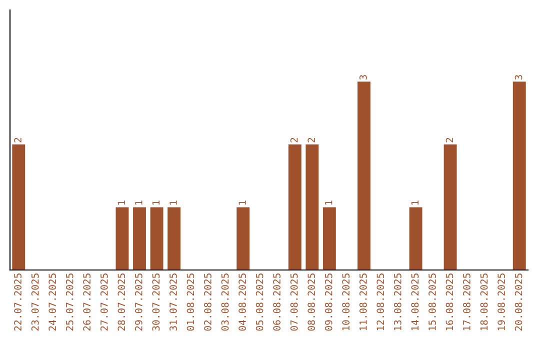 The width and height of the screenshot is (540, 340). Describe the element at coordinates (328, 302) in the screenshot. I see `x-tick-label: 09.08.2025` at that location.